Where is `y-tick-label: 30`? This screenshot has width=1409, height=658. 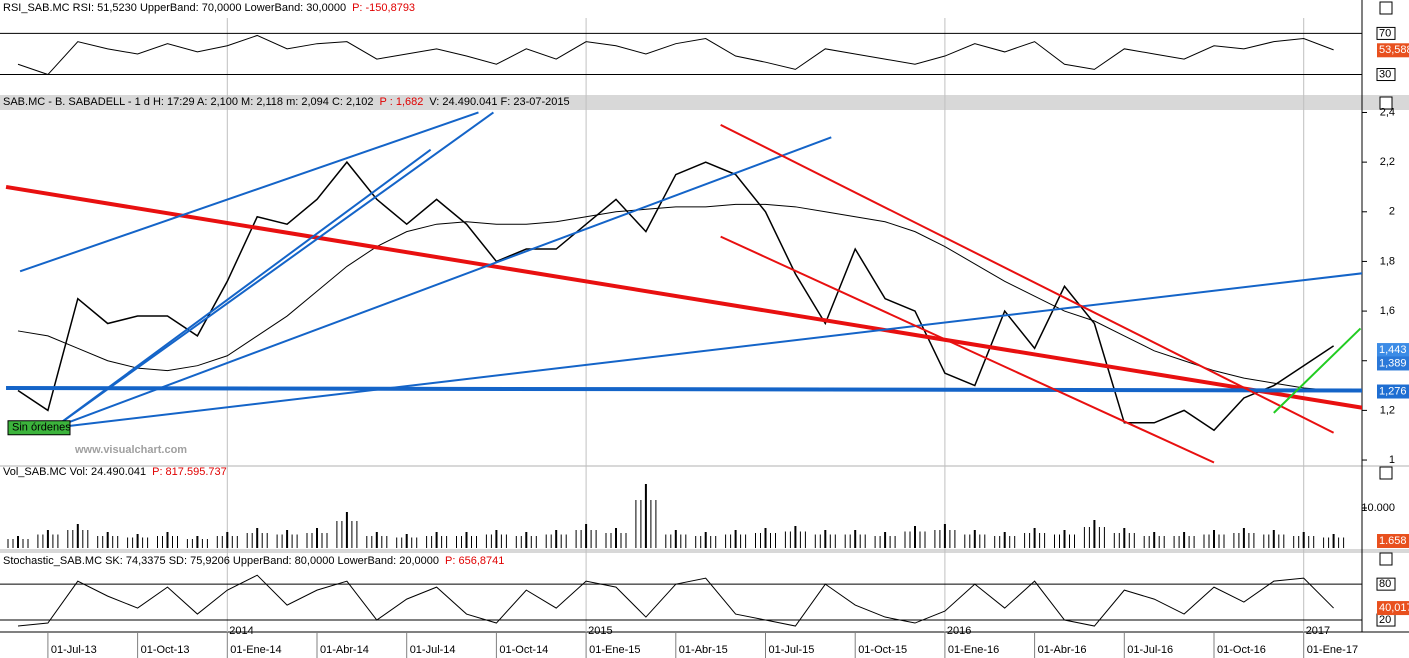
y-tick-label: 30 is located at coordinates (1385, 74).